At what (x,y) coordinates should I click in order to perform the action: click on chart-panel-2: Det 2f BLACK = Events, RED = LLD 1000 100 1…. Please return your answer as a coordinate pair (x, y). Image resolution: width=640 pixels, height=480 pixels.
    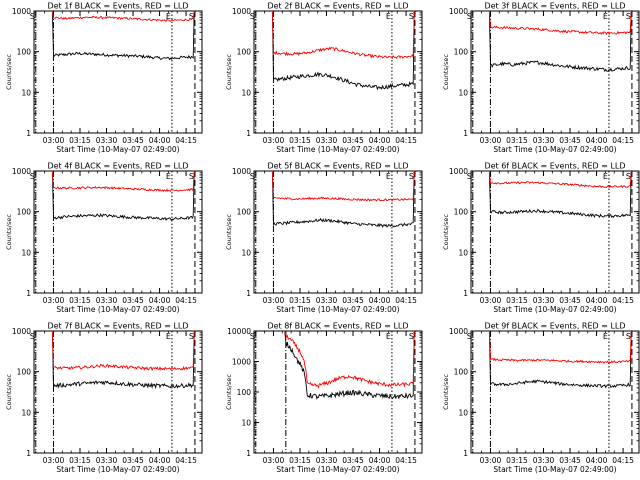
    Looking at the image, I should click on (324, 78).